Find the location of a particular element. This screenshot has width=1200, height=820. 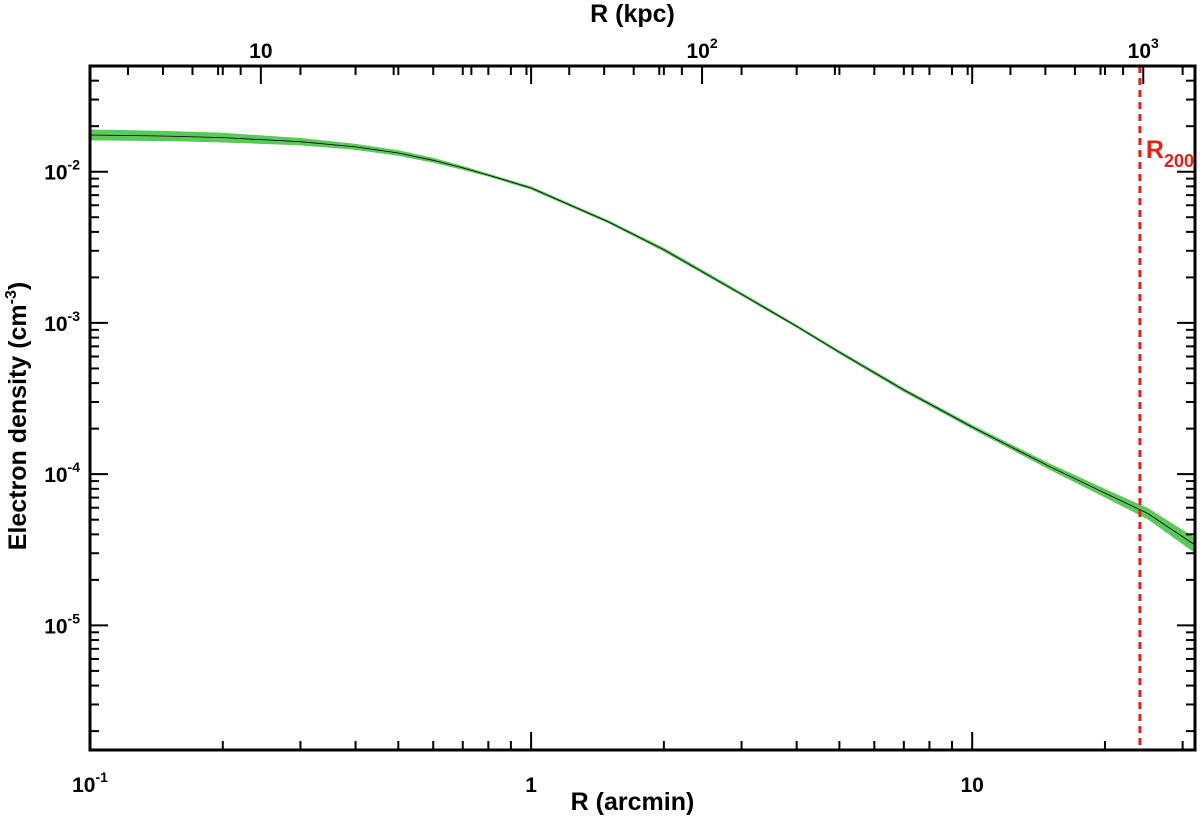

y-tick-label: 10⁻² is located at coordinates (62, 171).